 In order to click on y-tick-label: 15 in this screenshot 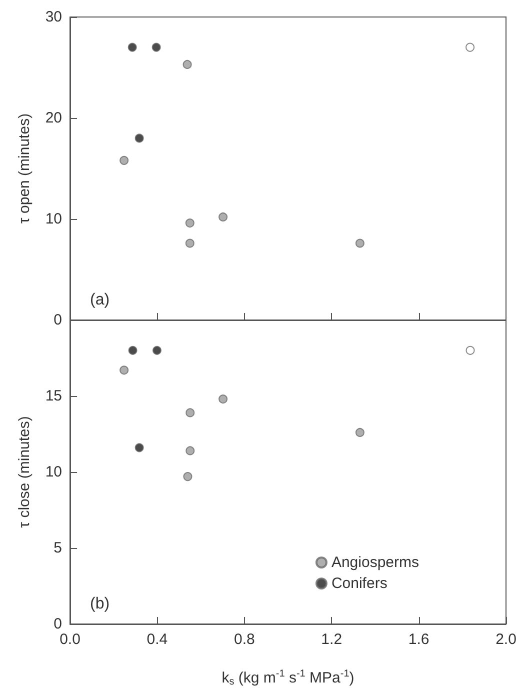, I will do `click(53, 396)`.